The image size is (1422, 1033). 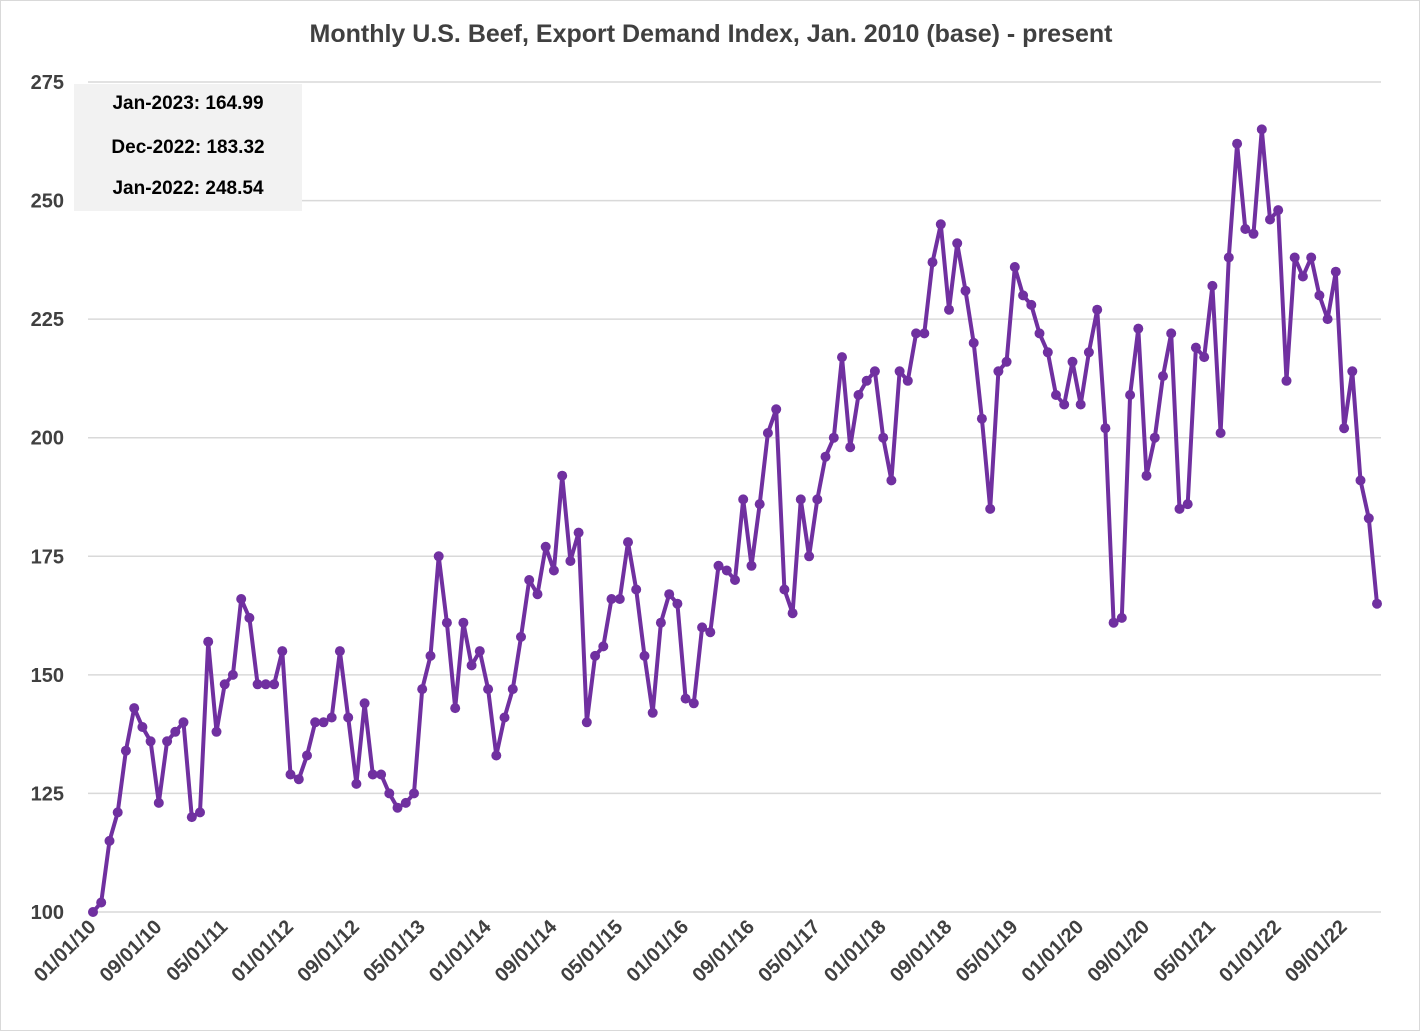 What do you see at coordinates (47, 320) in the screenshot?
I see `y-tick-label-225: 225` at bounding box center [47, 320].